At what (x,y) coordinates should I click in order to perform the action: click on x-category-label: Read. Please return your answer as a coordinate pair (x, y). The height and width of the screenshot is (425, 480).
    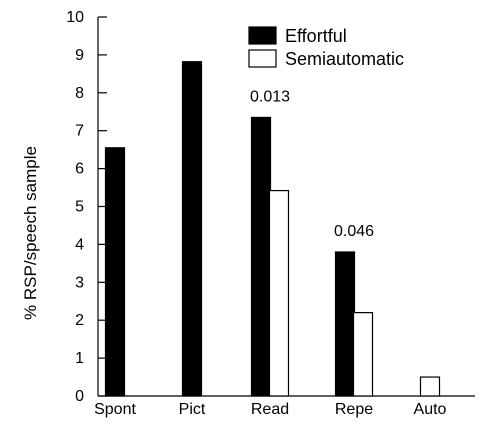
    Looking at the image, I should click on (270, 409).